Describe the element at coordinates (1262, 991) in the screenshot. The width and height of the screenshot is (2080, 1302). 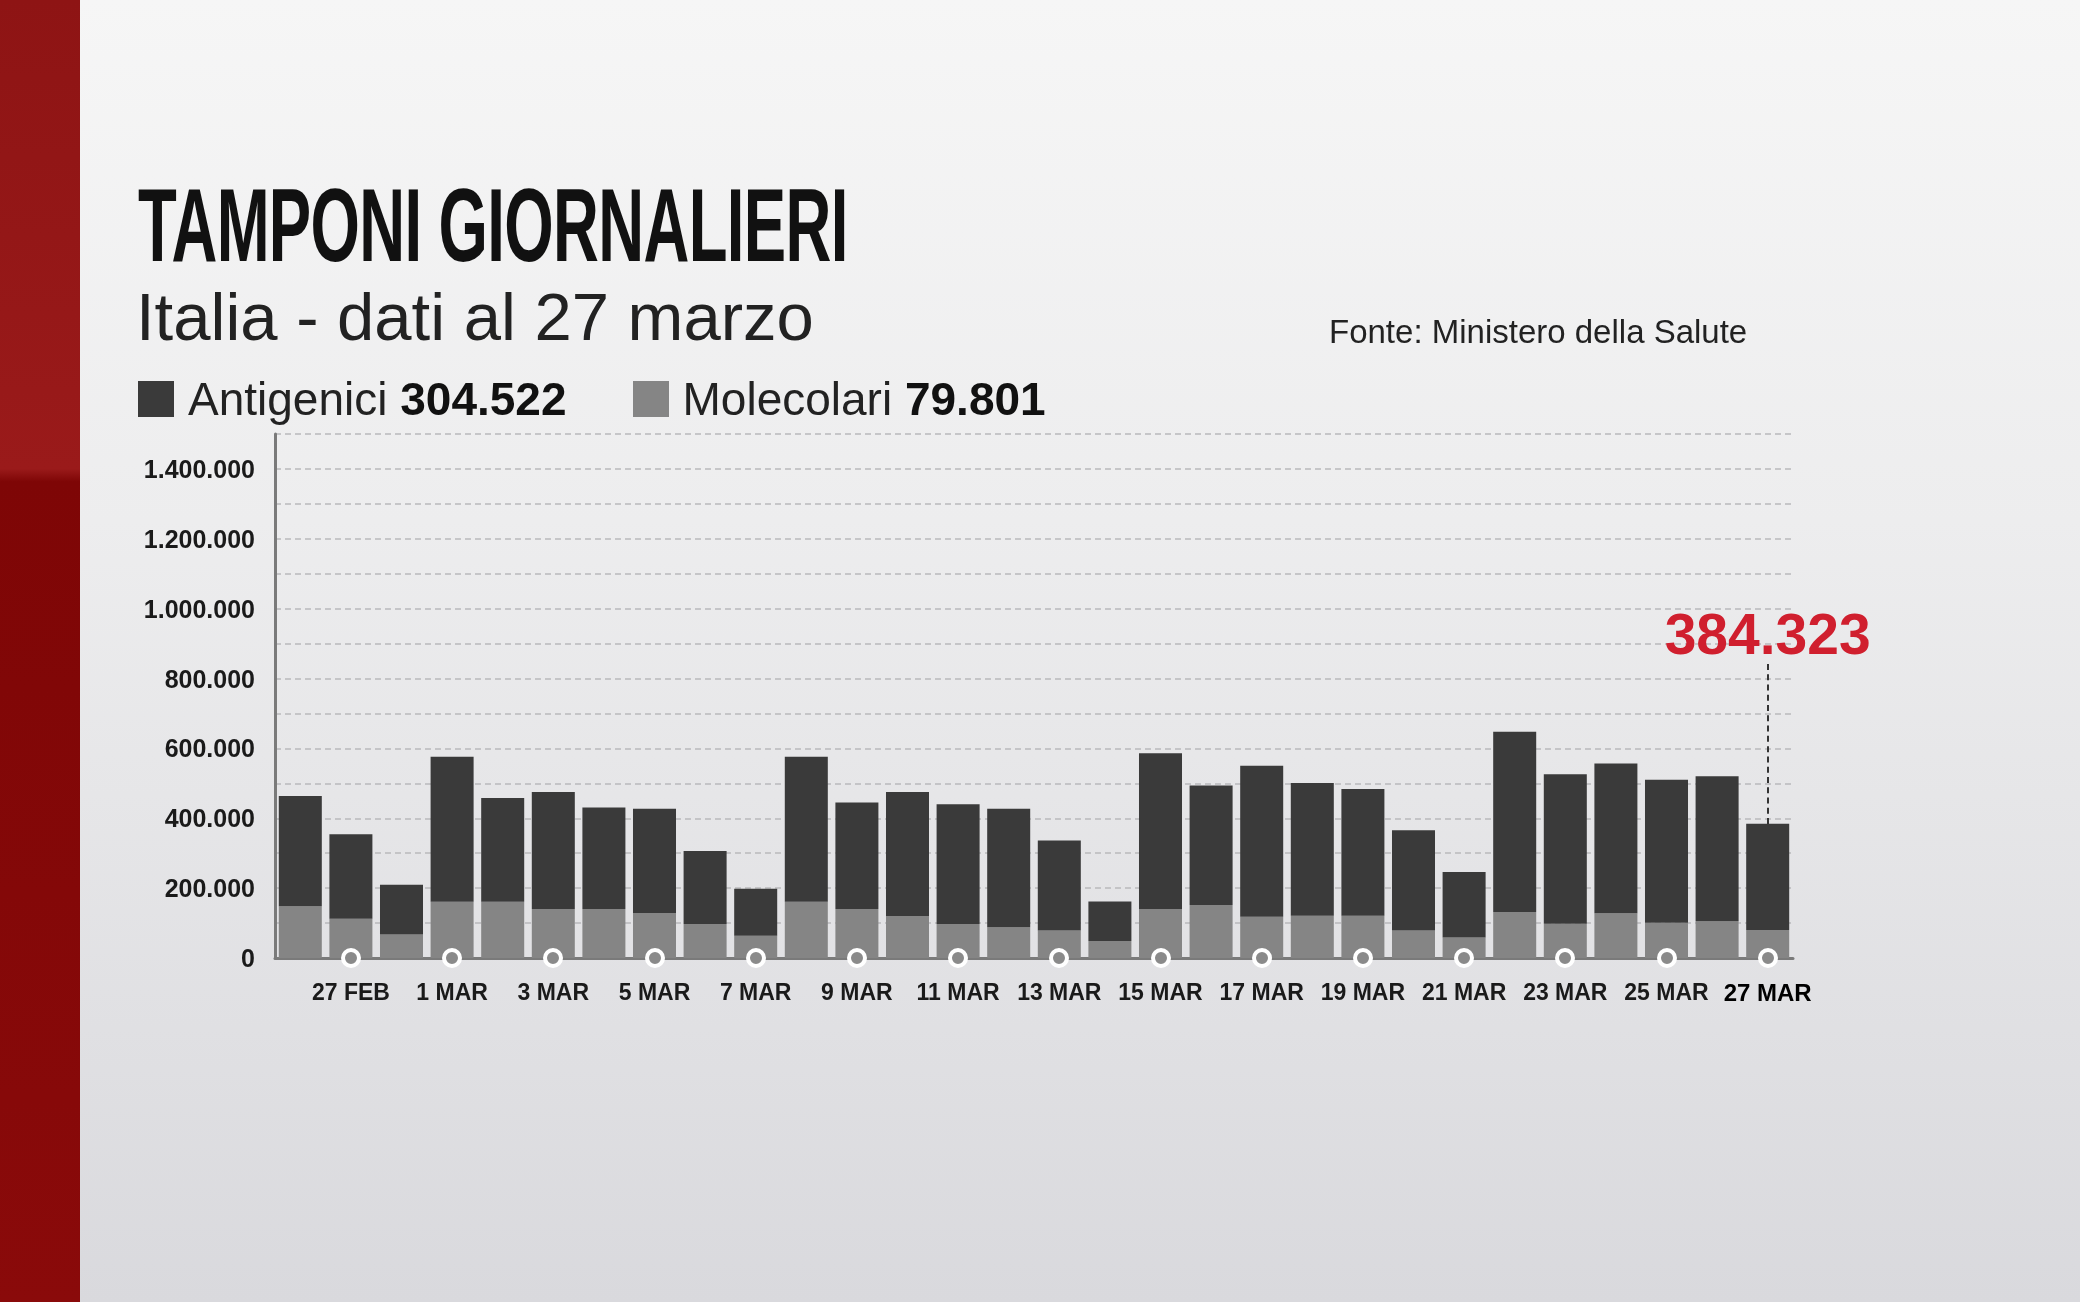
I see `x-tick-label: 17 MAR` at that location.